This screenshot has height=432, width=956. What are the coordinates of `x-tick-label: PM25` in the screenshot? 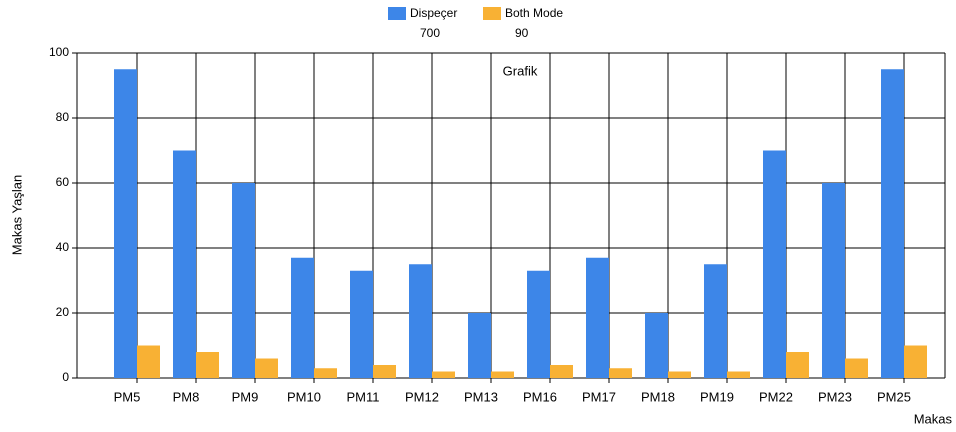 It's located at (894, 396).